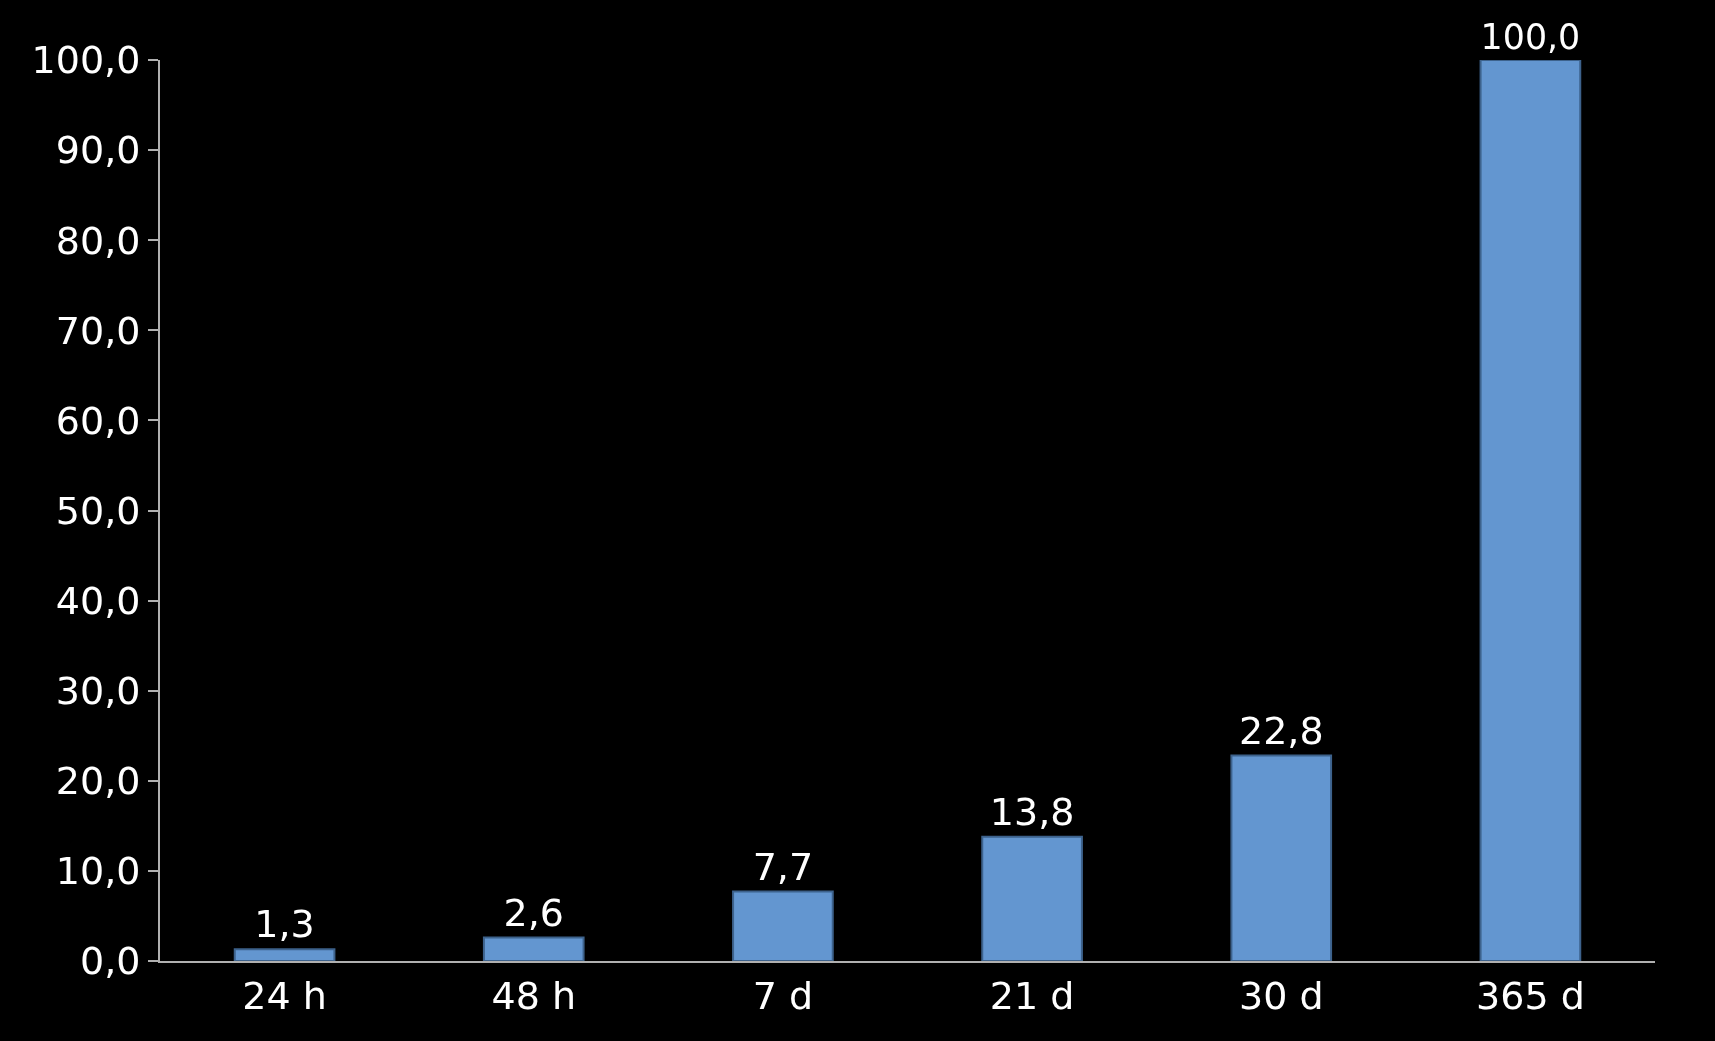 Image resolution: width=1715 pixels, height=1041 pixels. I want to click on data-label: 22,8, so click(1281, 730).